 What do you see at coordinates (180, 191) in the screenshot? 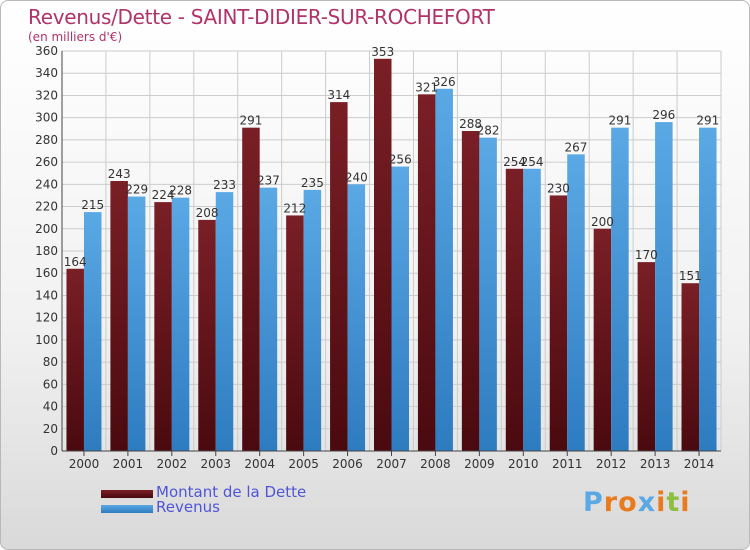
I see `value-label-revenus: 228` at bounding box center [180, 191].